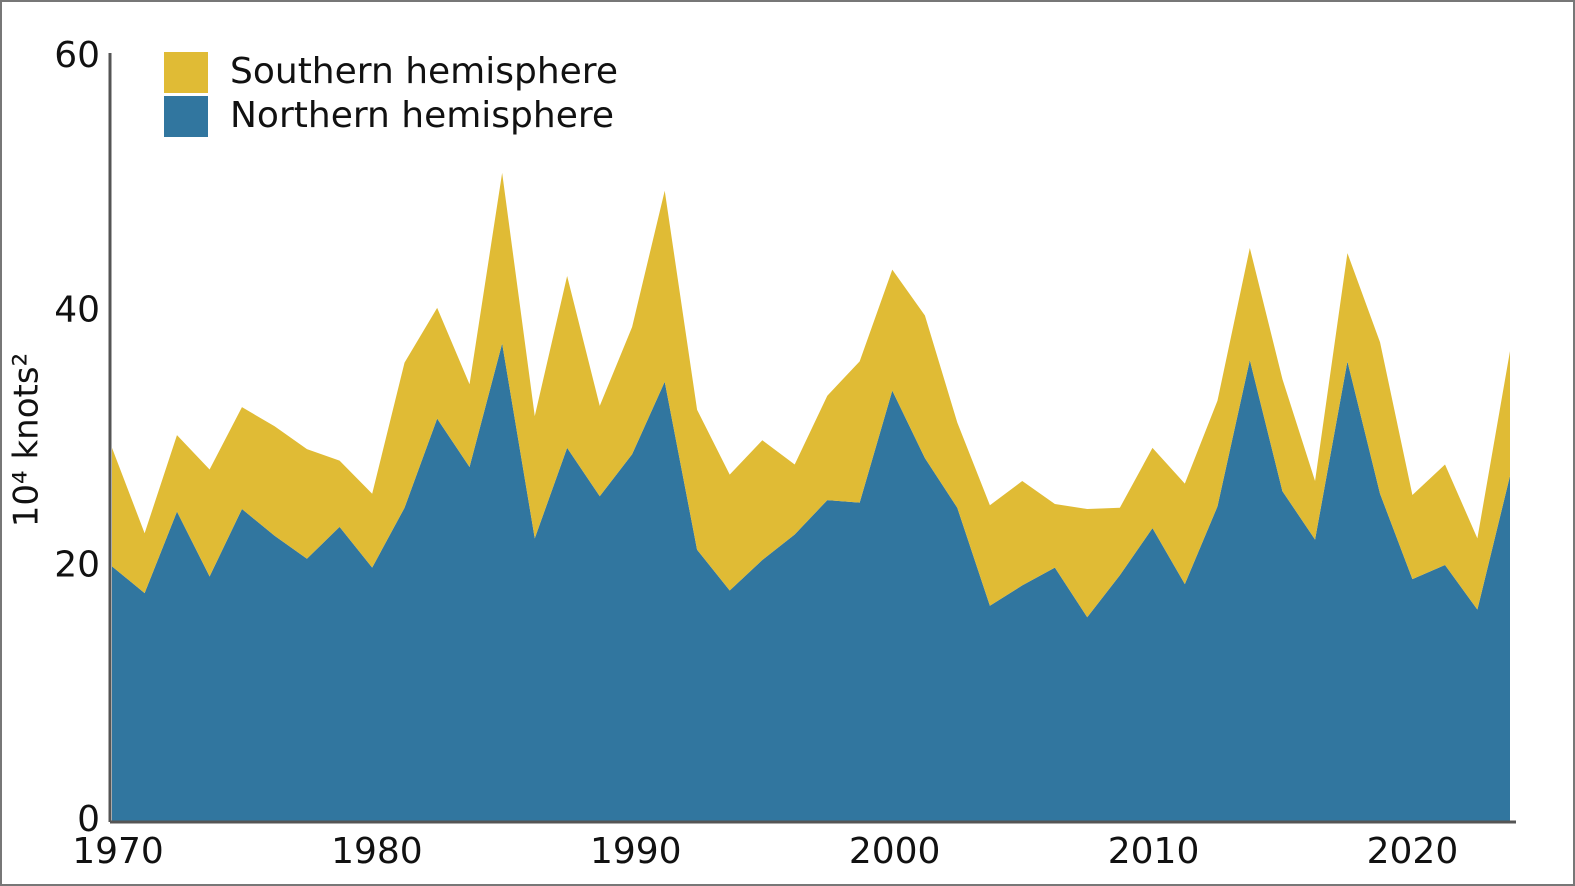  What do you see at coordinates (424, 71) in the screenshot?
I see `legend-label: Southern hemisphere` at bounding box center [424, 71].